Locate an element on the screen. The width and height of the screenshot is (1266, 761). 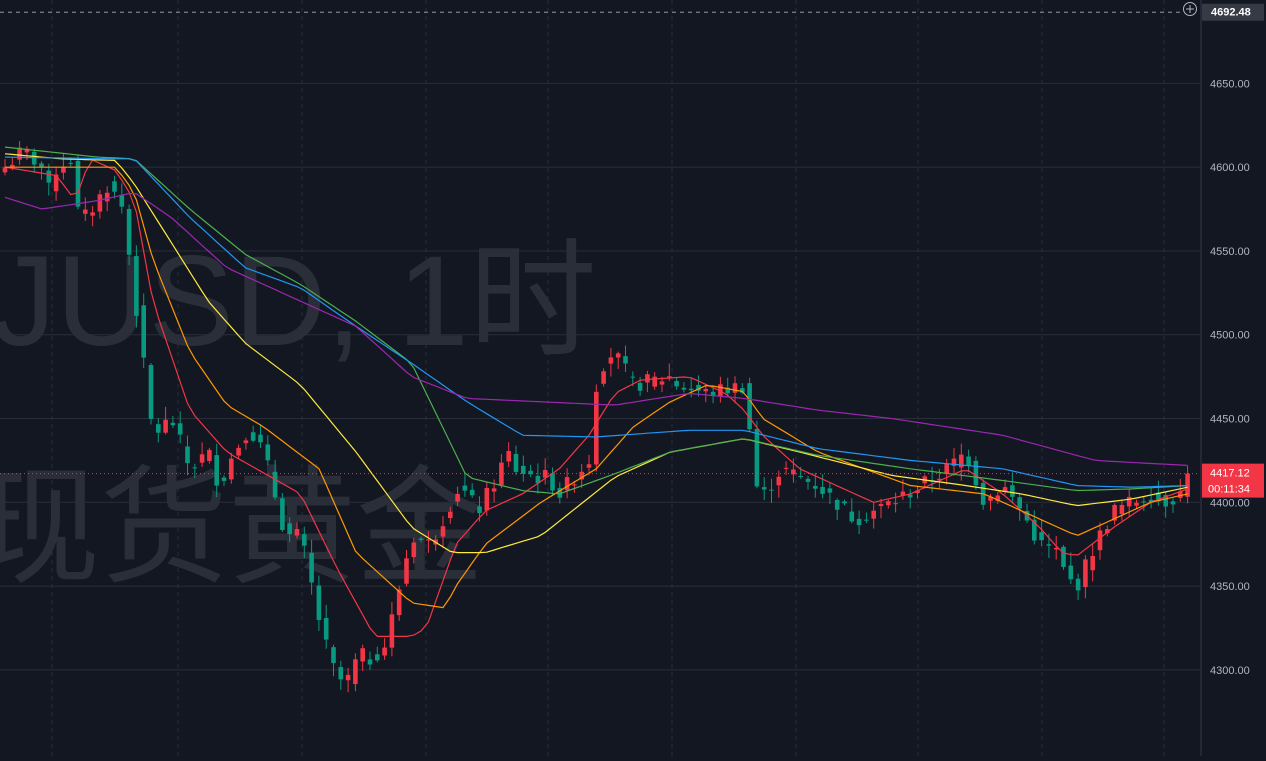
crosshair-price-label: 4692.48 is located at coordinates (1233, 12).